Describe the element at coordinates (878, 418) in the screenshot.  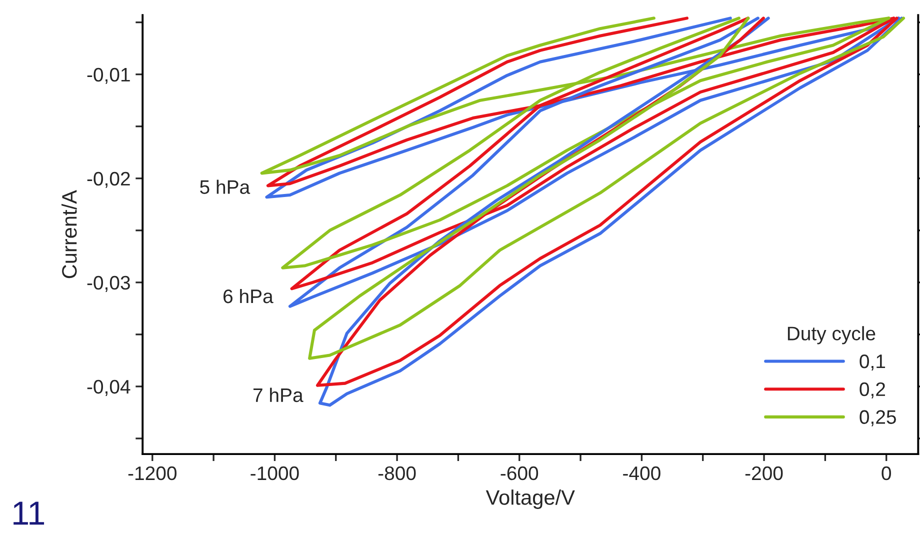
I see `legend-label: 0,25` at that location.